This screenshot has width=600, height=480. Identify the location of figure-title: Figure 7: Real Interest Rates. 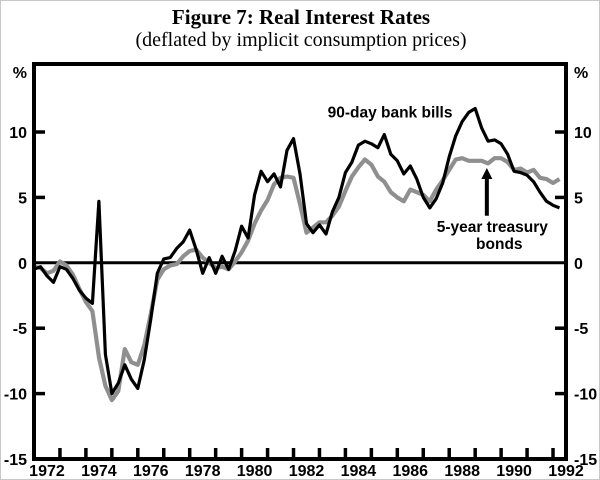
(301, 17).